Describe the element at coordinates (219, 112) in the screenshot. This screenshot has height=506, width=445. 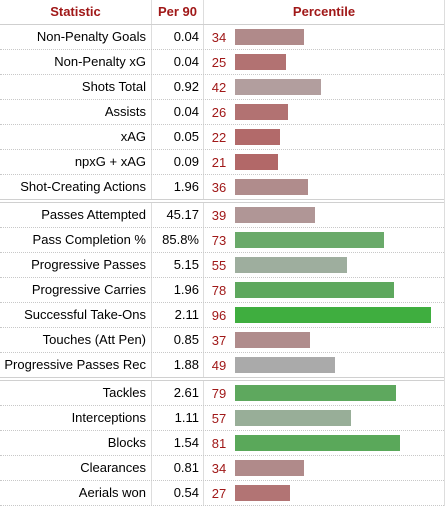
I see `percentile-value: 26` at that location.